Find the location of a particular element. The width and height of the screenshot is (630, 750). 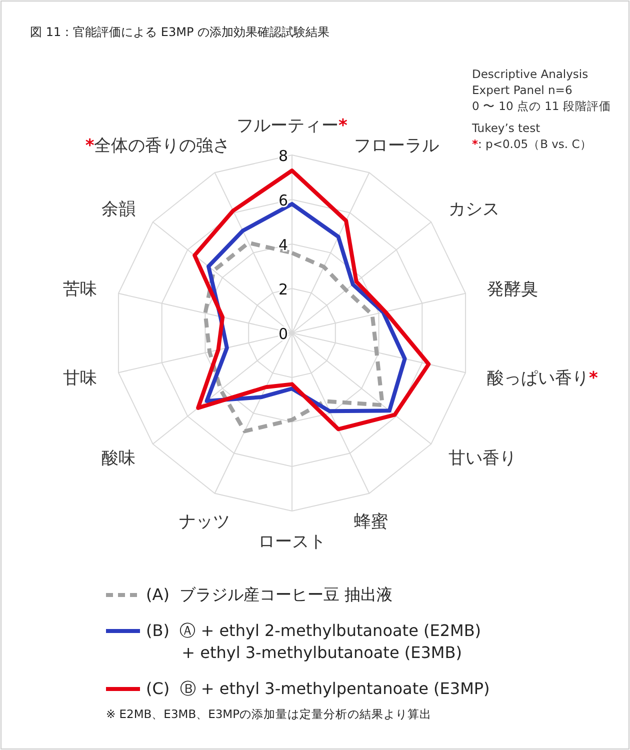

text: *: p<0.05（B vs. C） is located at coordinates (532, 144).